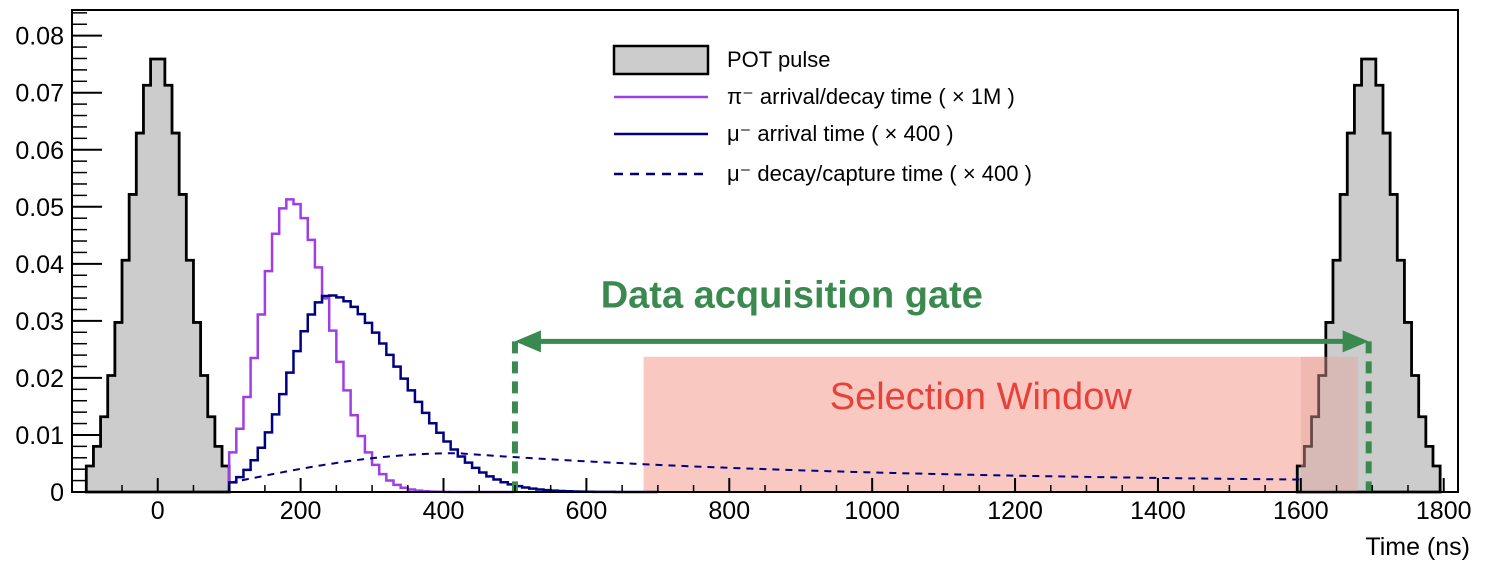 The image size is (1498, 570). What do you see at coordinates (1015, 511) in the screenshot?
I see `x-tick-label: 1200` at bounding box center [1015, 511].